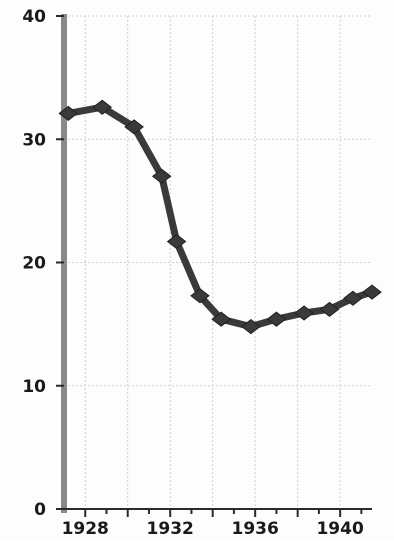  Describe the element at coordinates (34, 387) in the screenshot. I see `y-tick-label: 10` at that location.